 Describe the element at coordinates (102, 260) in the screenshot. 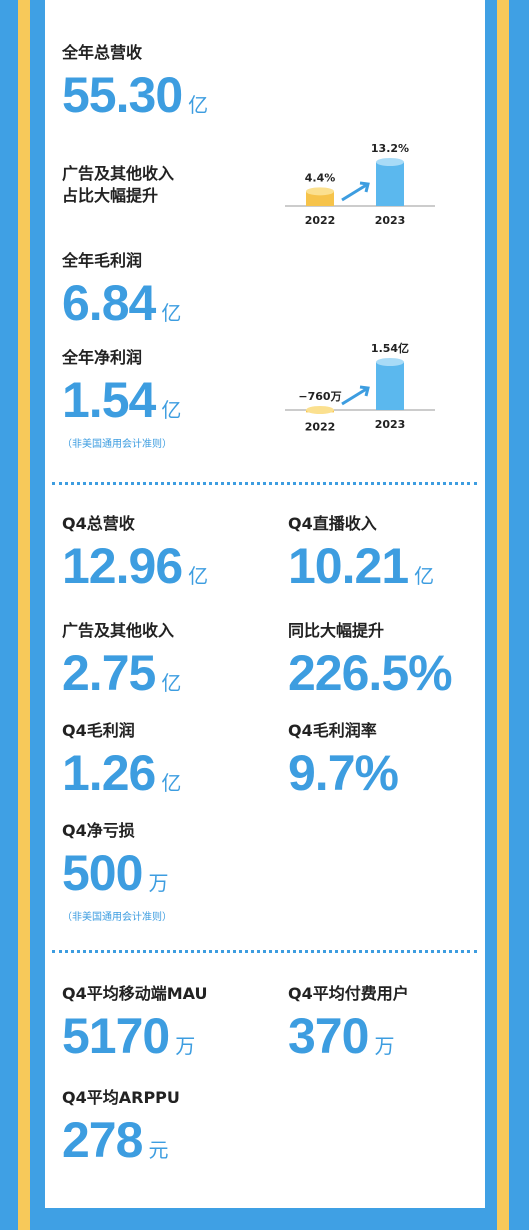

I see `metric-label: 全年毛利润` at that location.